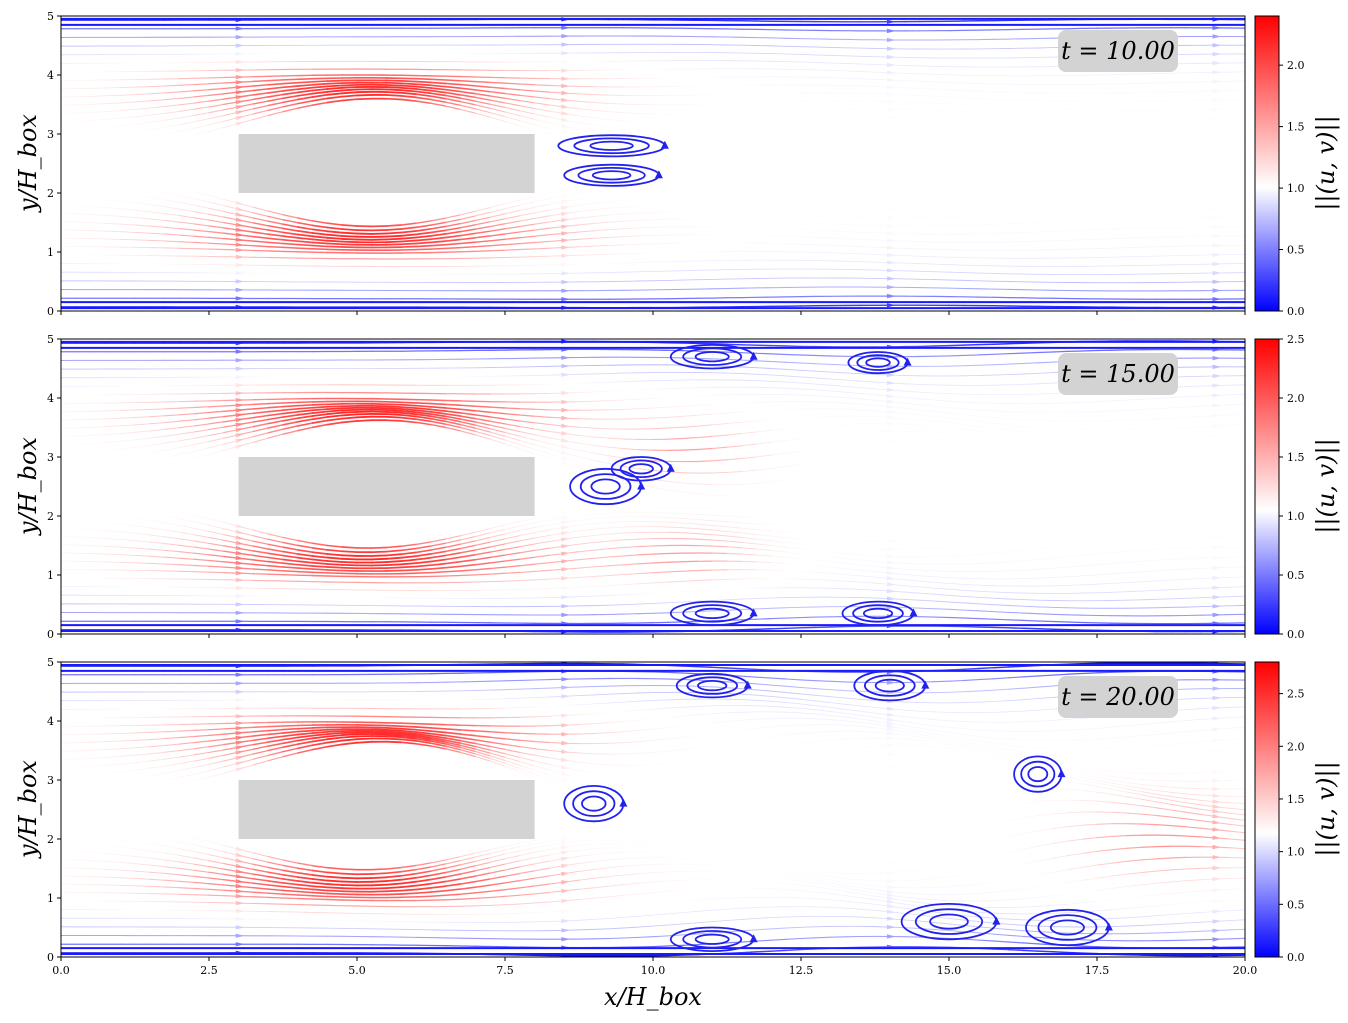  What do you see at coordinates (50, 134) in the screenshot?
I see `y-tick-label: 3` at bounding box center [50, 134].